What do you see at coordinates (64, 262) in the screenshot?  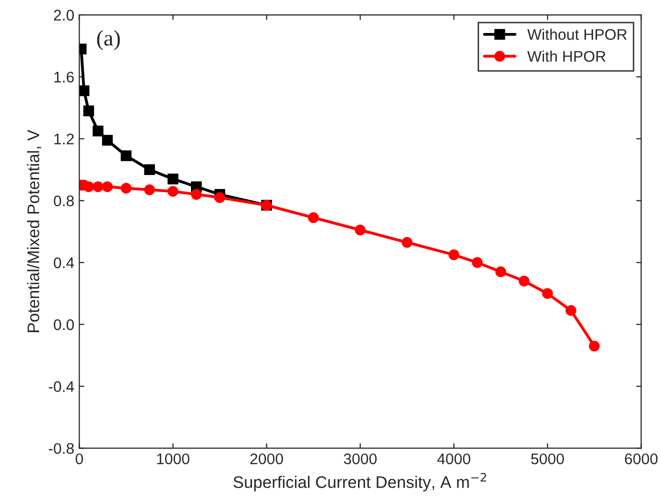 I see `y-tick-label: 0.4` at bounding box center [64, 262].